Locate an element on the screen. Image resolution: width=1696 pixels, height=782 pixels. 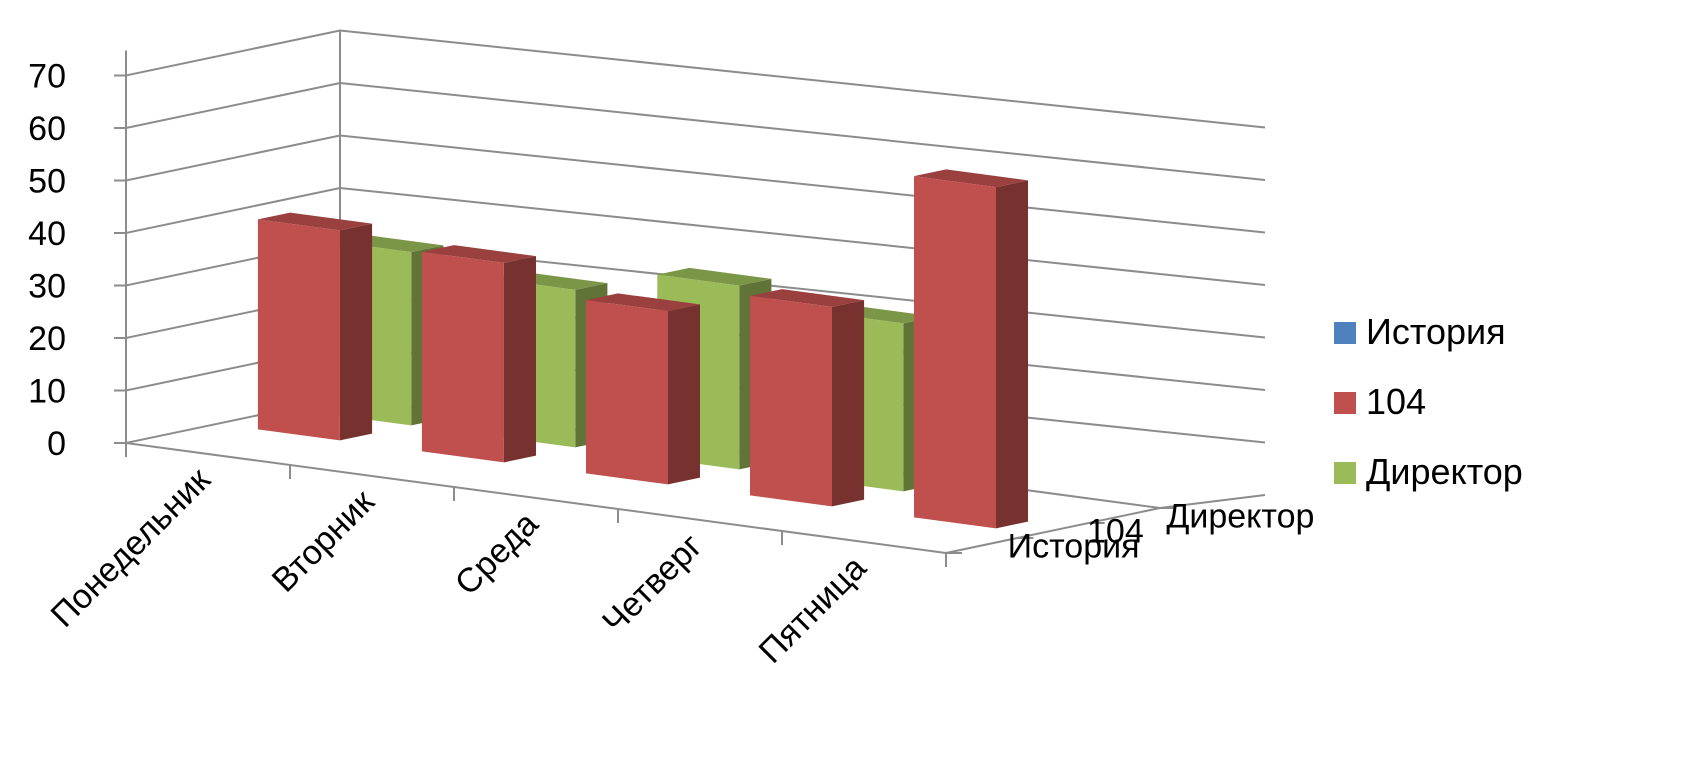
y-tick-label: 30 is located at coordinates (47, 287).